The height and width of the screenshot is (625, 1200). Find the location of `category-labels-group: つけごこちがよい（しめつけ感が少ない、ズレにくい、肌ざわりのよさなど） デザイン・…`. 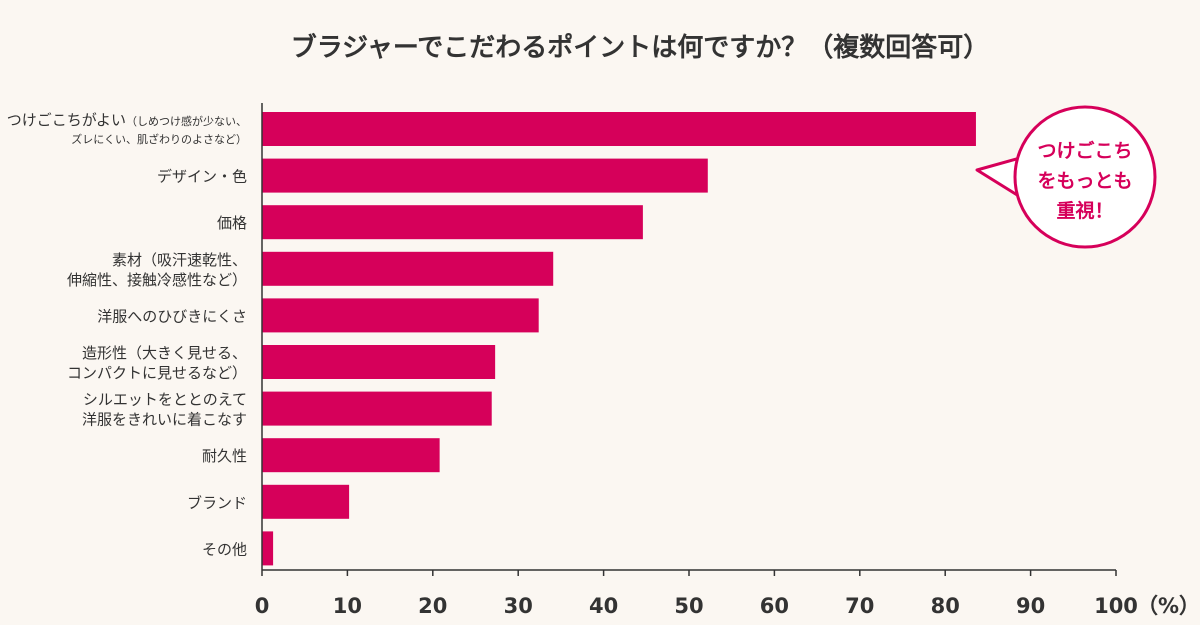

category-labels-group: つけごこちがよい（しめつけ感が少ない、ズレにくい、肌ざわりのよさなど） デザイン・… is located at coordinates (127, 334).